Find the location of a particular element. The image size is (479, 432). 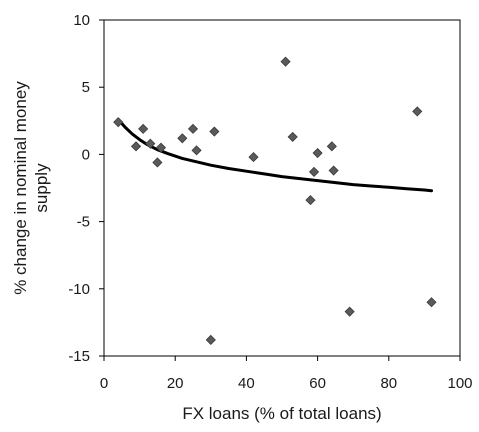

y-tick-label: -5 is located at coordinates (83, 222).